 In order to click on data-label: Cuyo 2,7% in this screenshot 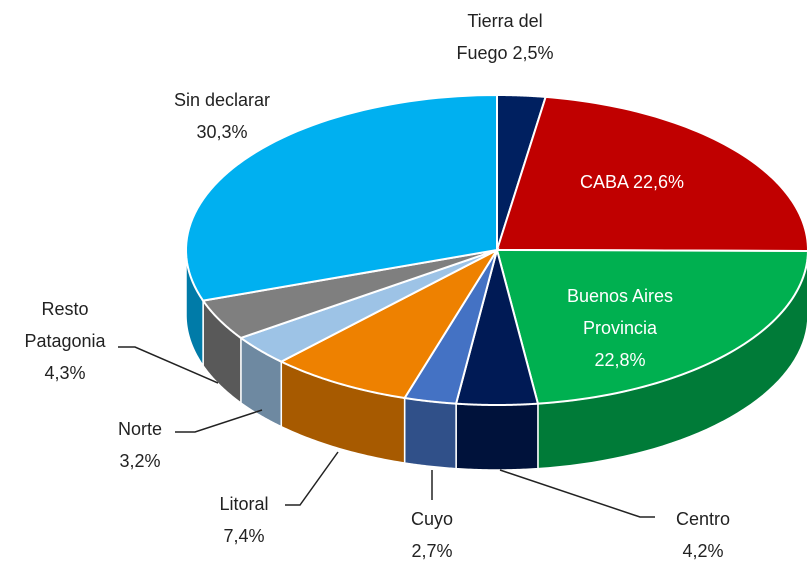, I will do `click(432, 533)`.